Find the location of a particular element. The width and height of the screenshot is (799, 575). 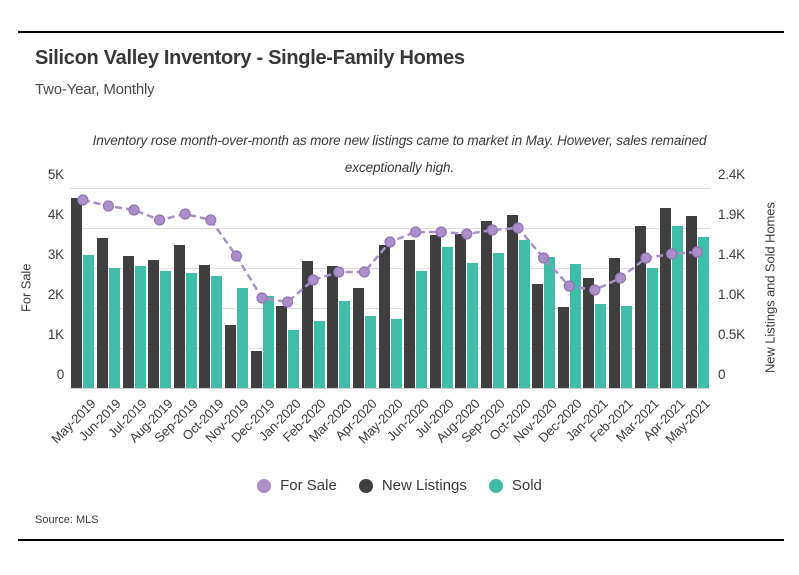

left-axis-tick-label: 1K is located at coordinates (55, 334).